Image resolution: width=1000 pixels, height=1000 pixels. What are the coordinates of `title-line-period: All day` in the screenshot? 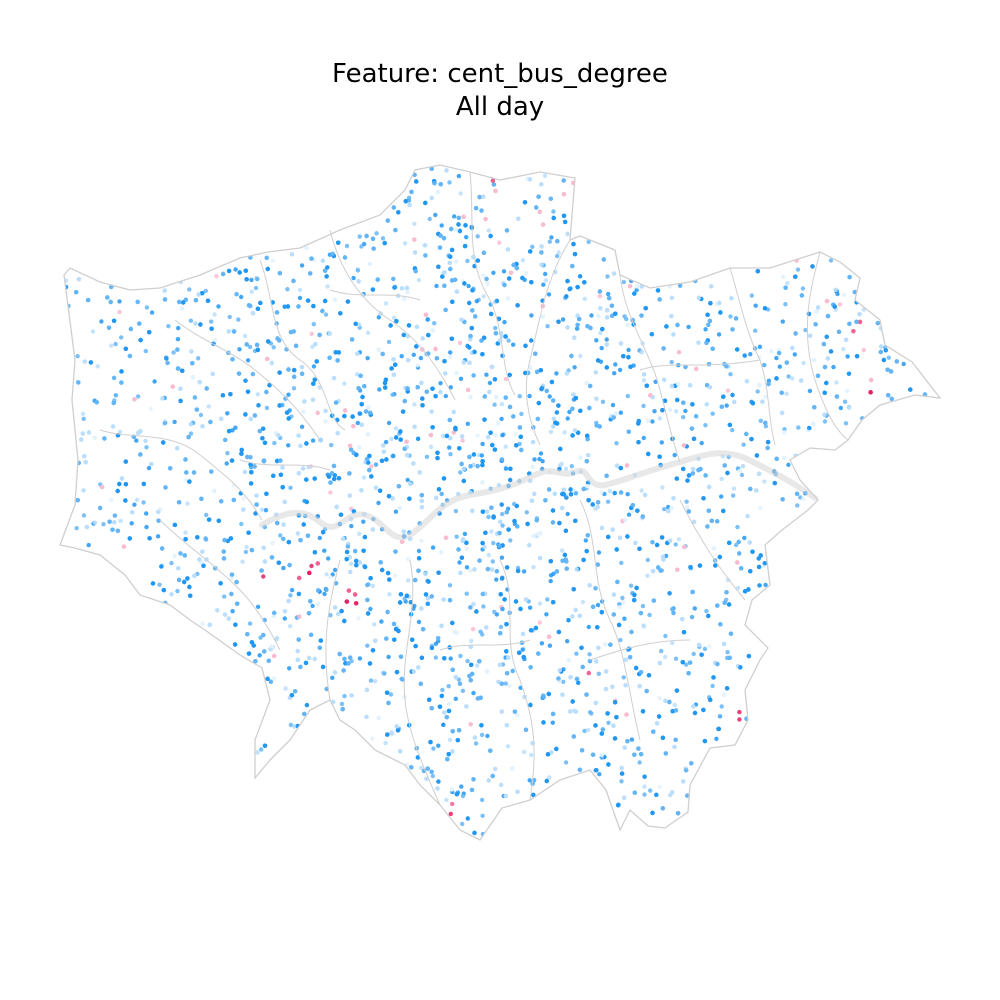 It's located at (500, 107).